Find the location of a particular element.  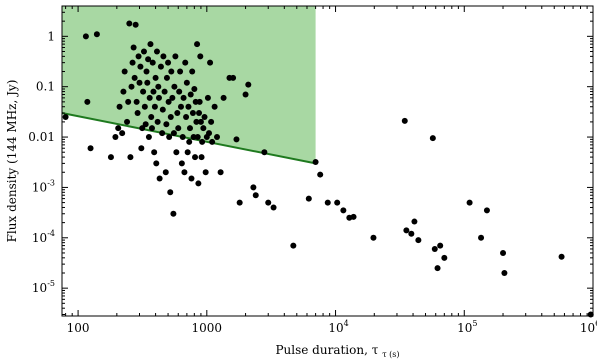

y-tick-label: 0.1 is located at coordinates (45, 87).